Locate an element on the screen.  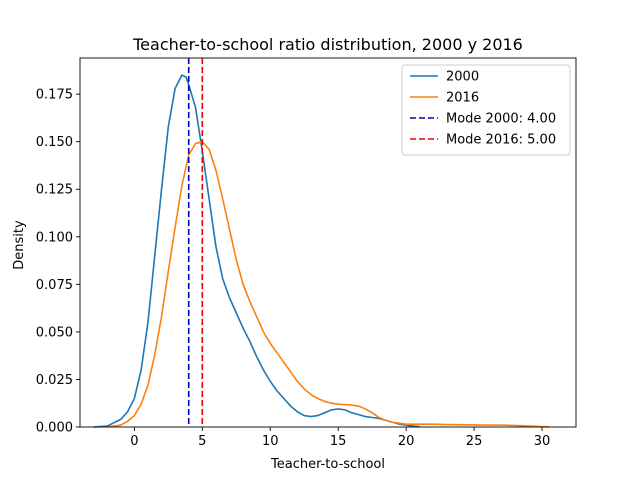
y-axis-label: Density is located at coordinates (19, 245).